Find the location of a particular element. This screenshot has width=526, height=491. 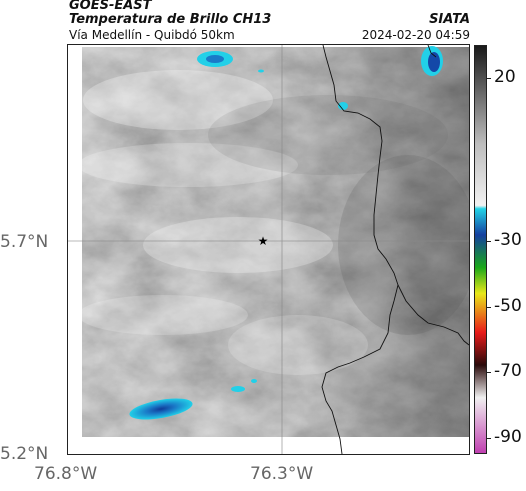

colorbar-fill is located at coordinates (480, 249).